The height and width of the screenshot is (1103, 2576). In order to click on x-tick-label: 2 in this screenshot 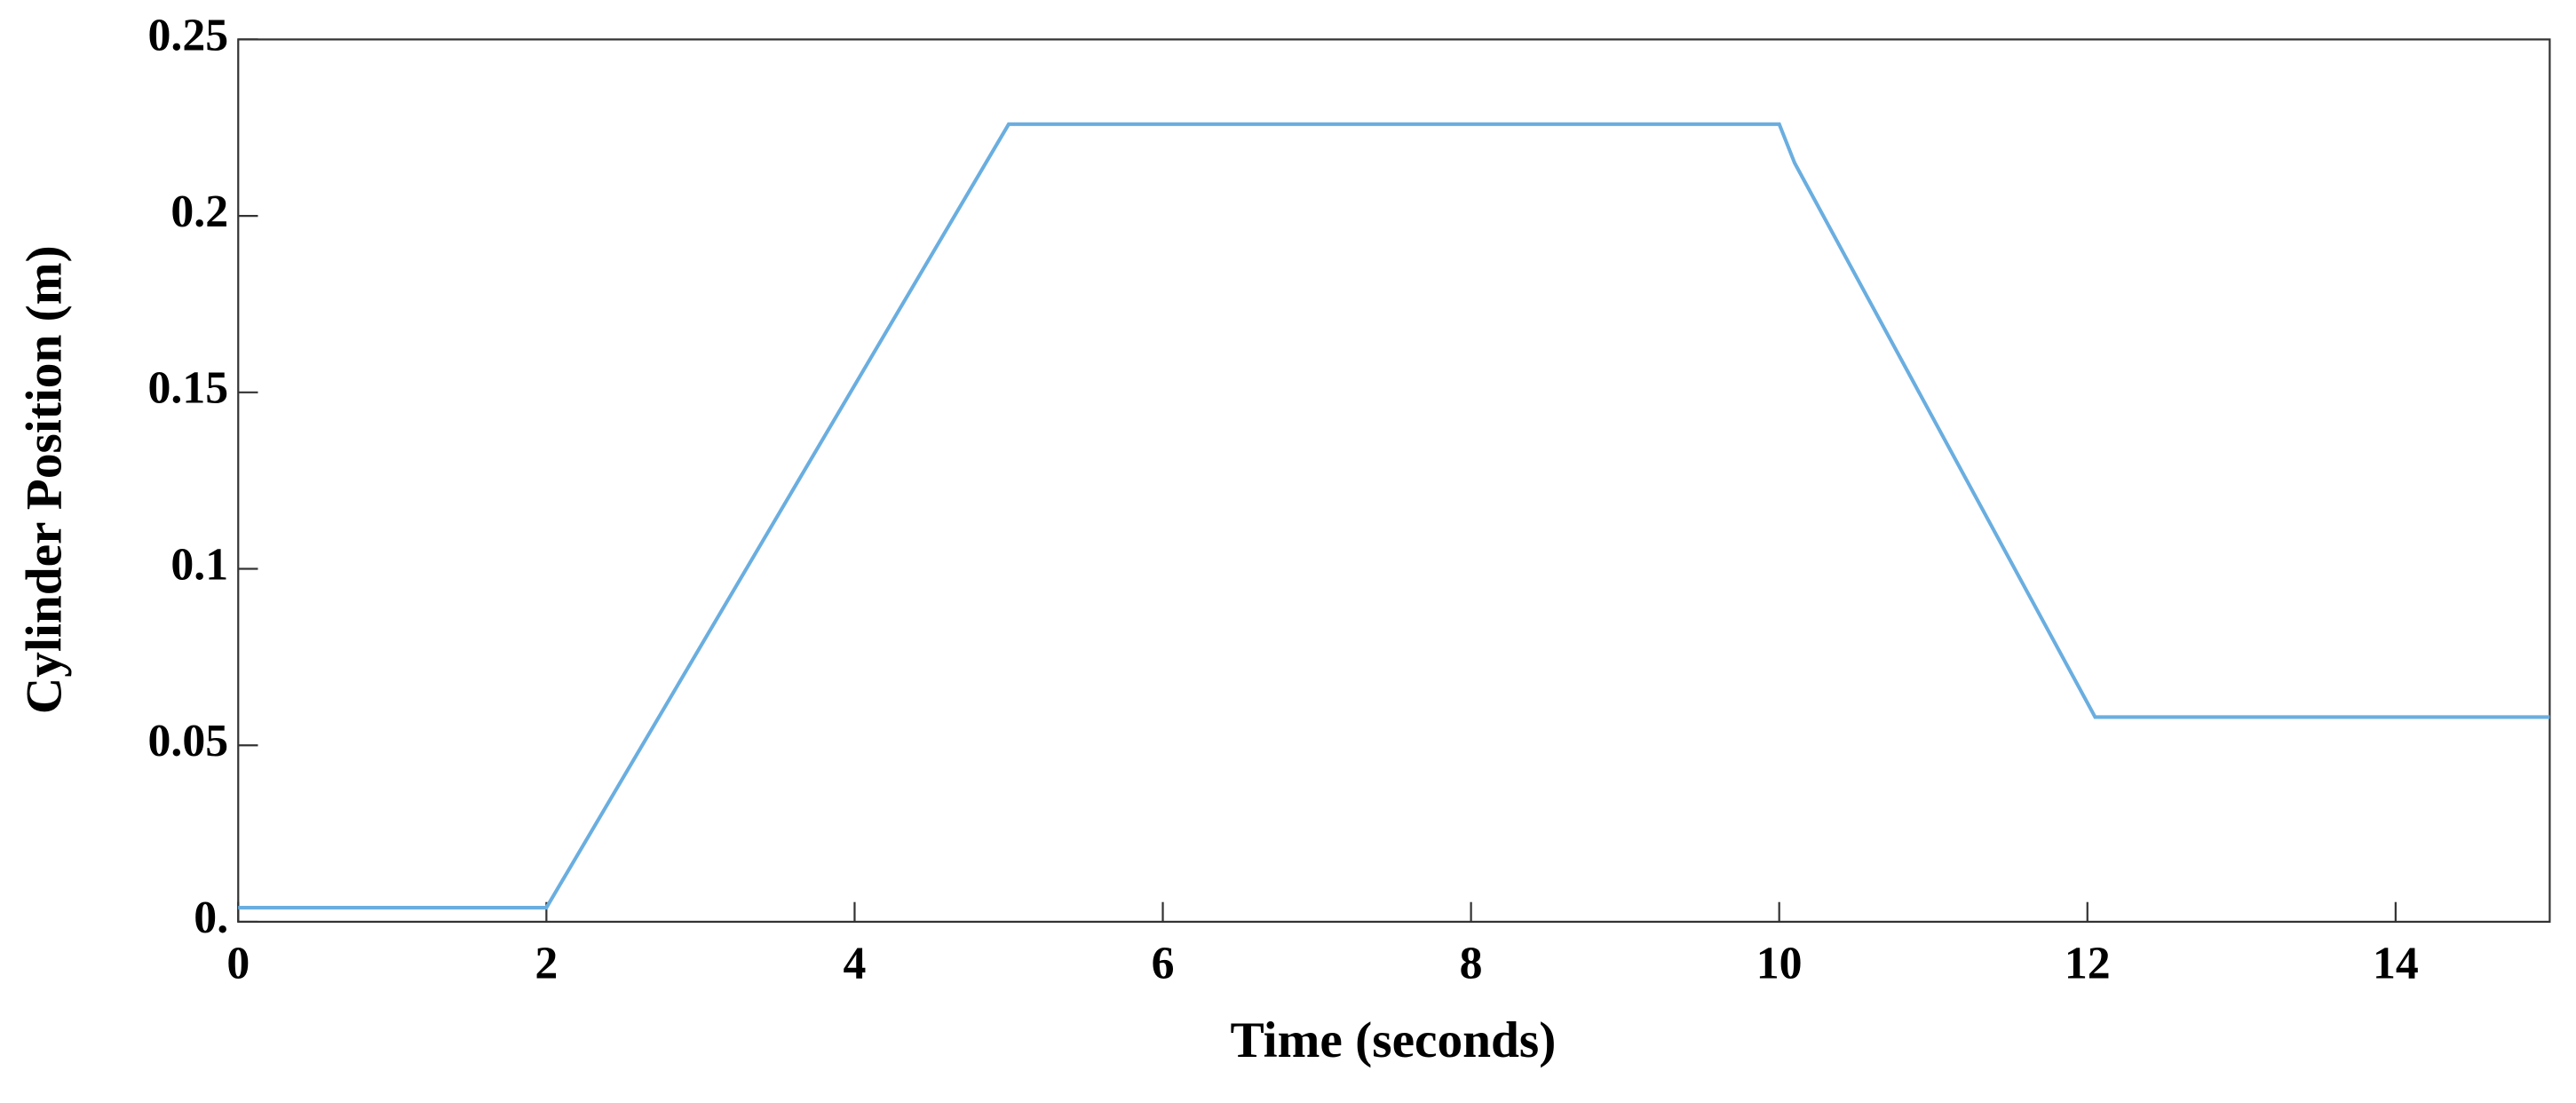, I will do `click(546, 964)`.